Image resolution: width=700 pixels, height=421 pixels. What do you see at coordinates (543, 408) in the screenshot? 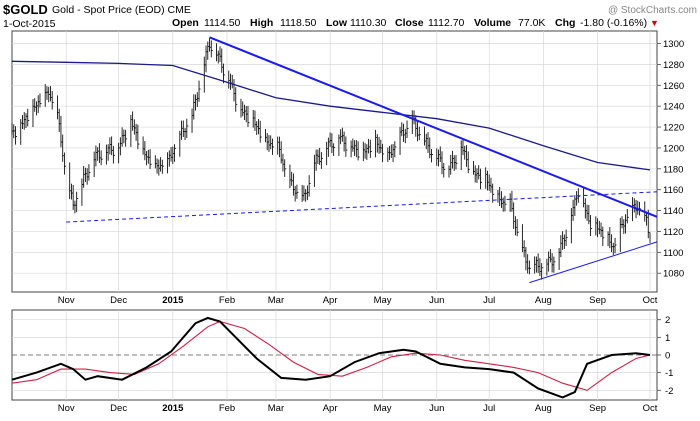
I see `macd-x-tick-label: Aug` at bounding box center [543, 408].